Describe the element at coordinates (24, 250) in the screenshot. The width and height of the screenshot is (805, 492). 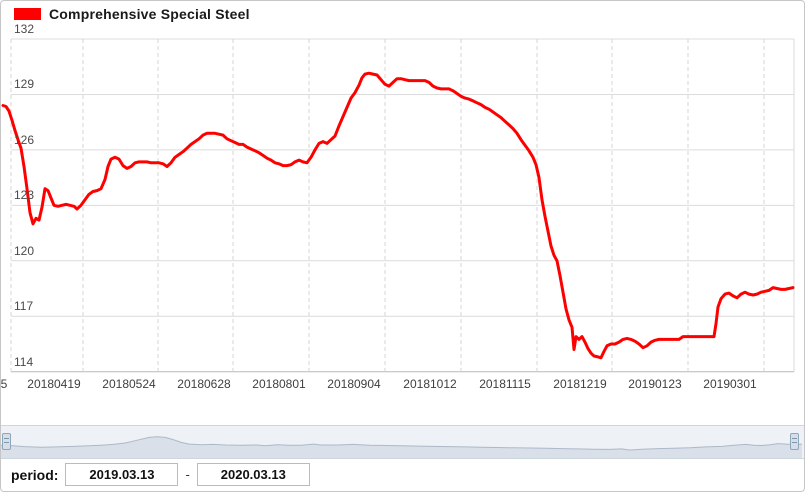
I see `y-axis-label: 120` at that location.